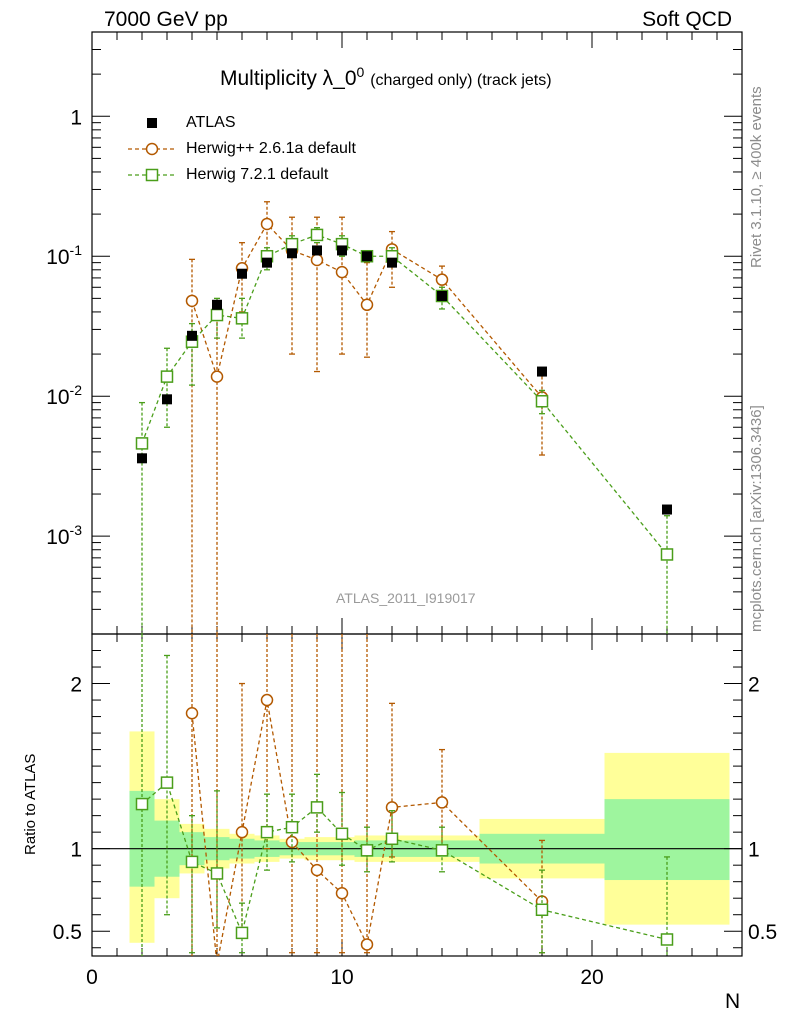  Describe the element at coordinates (64, 255) in the screenshot. I see `y-main-tick-label-2: 10⁻¹` at that location.